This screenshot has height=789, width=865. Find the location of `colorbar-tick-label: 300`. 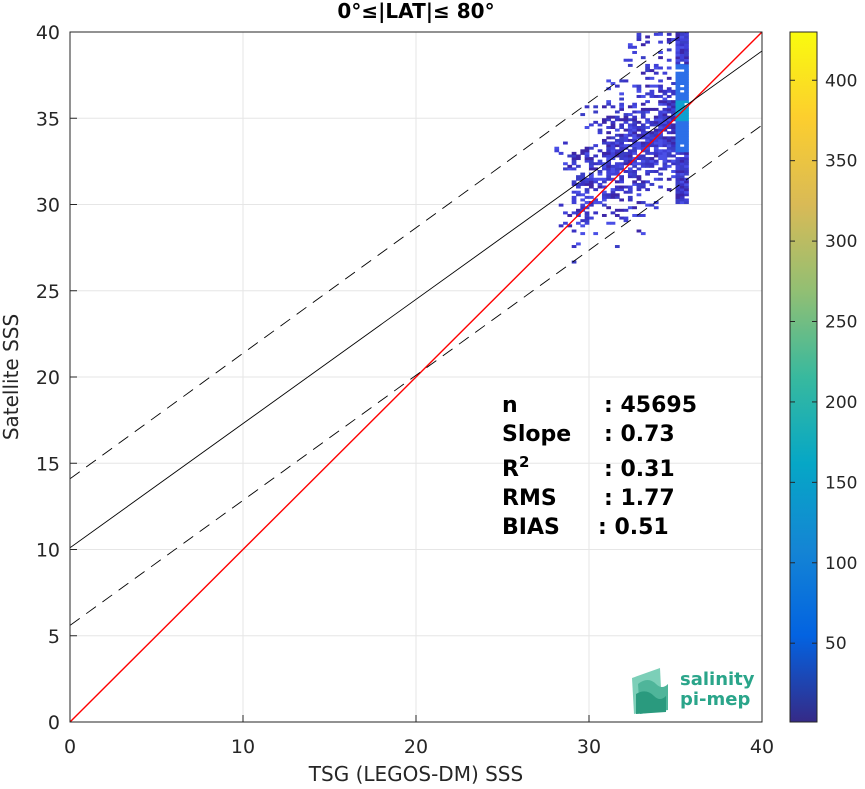

colorbar-tick-label: 300 is located at coordinates (841, 242).